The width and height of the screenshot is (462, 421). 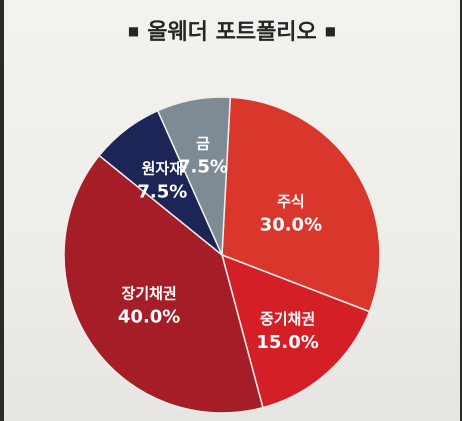 I want to click on slice-label-2: 장기채권, so click(x=149, y=293).